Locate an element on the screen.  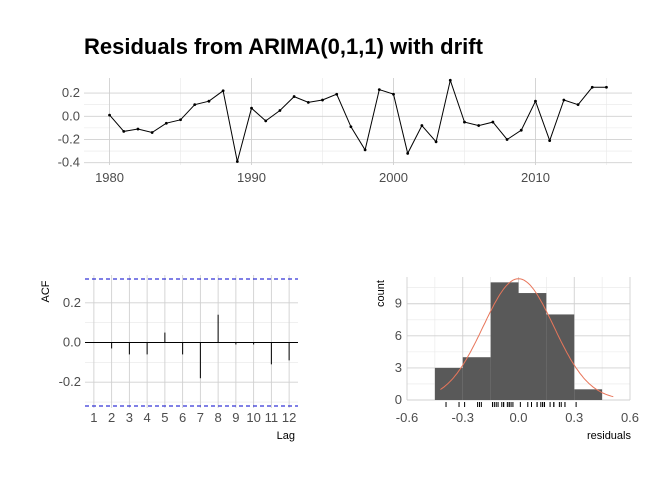
residual-series-line is located at coordinates (358, 120).